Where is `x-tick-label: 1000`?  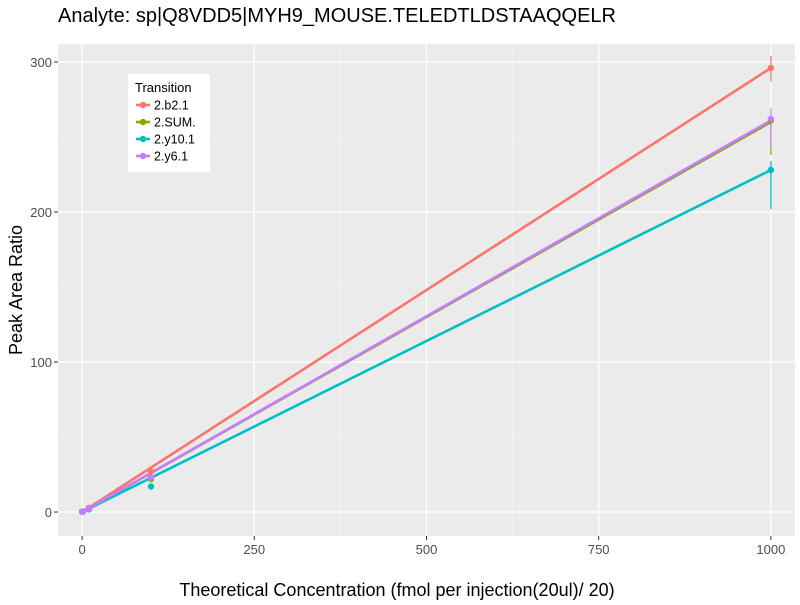 x-tick-label: 1000 is located at coordinates (770, 549).